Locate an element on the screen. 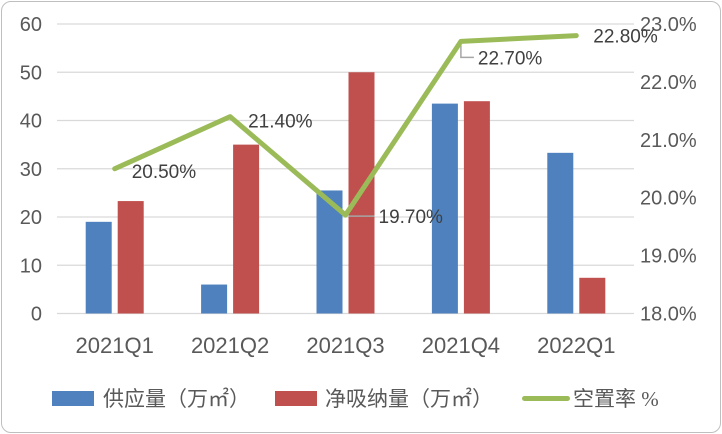  vacancy-data-label: 20.50% is located at coordinates (164, 172).